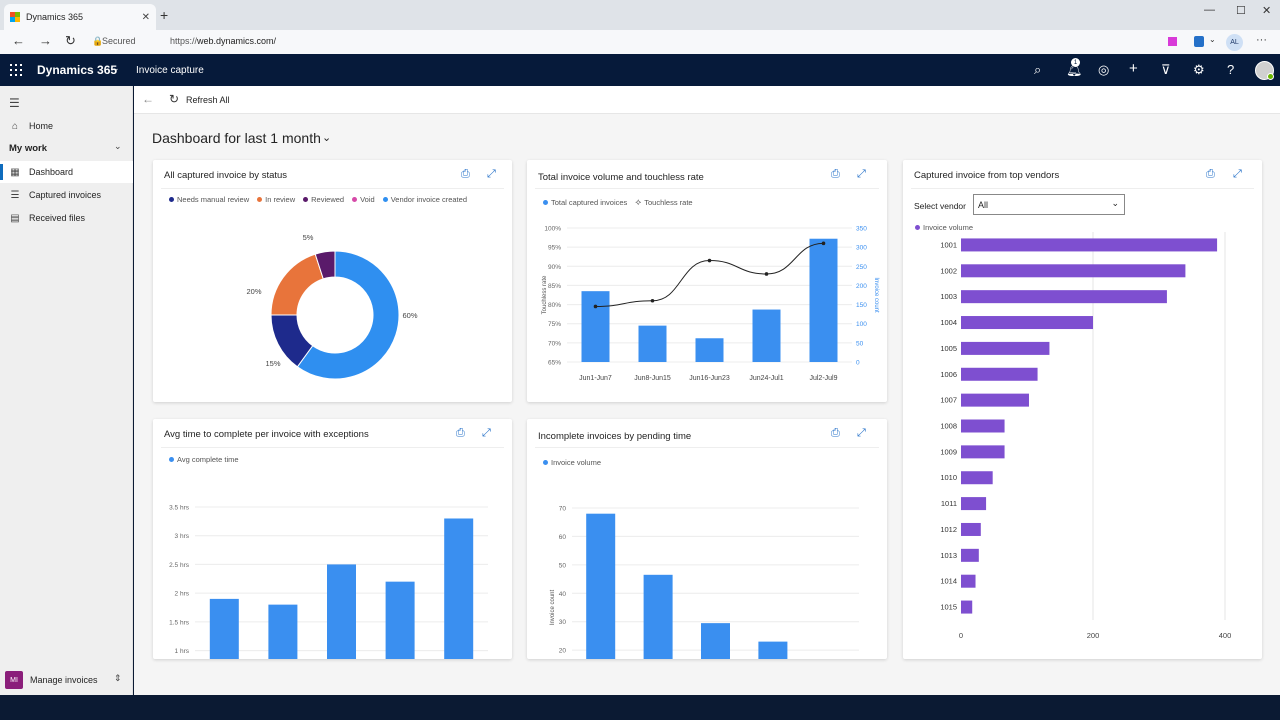  I want to click on new-tab-button: +, so click(164, 15).